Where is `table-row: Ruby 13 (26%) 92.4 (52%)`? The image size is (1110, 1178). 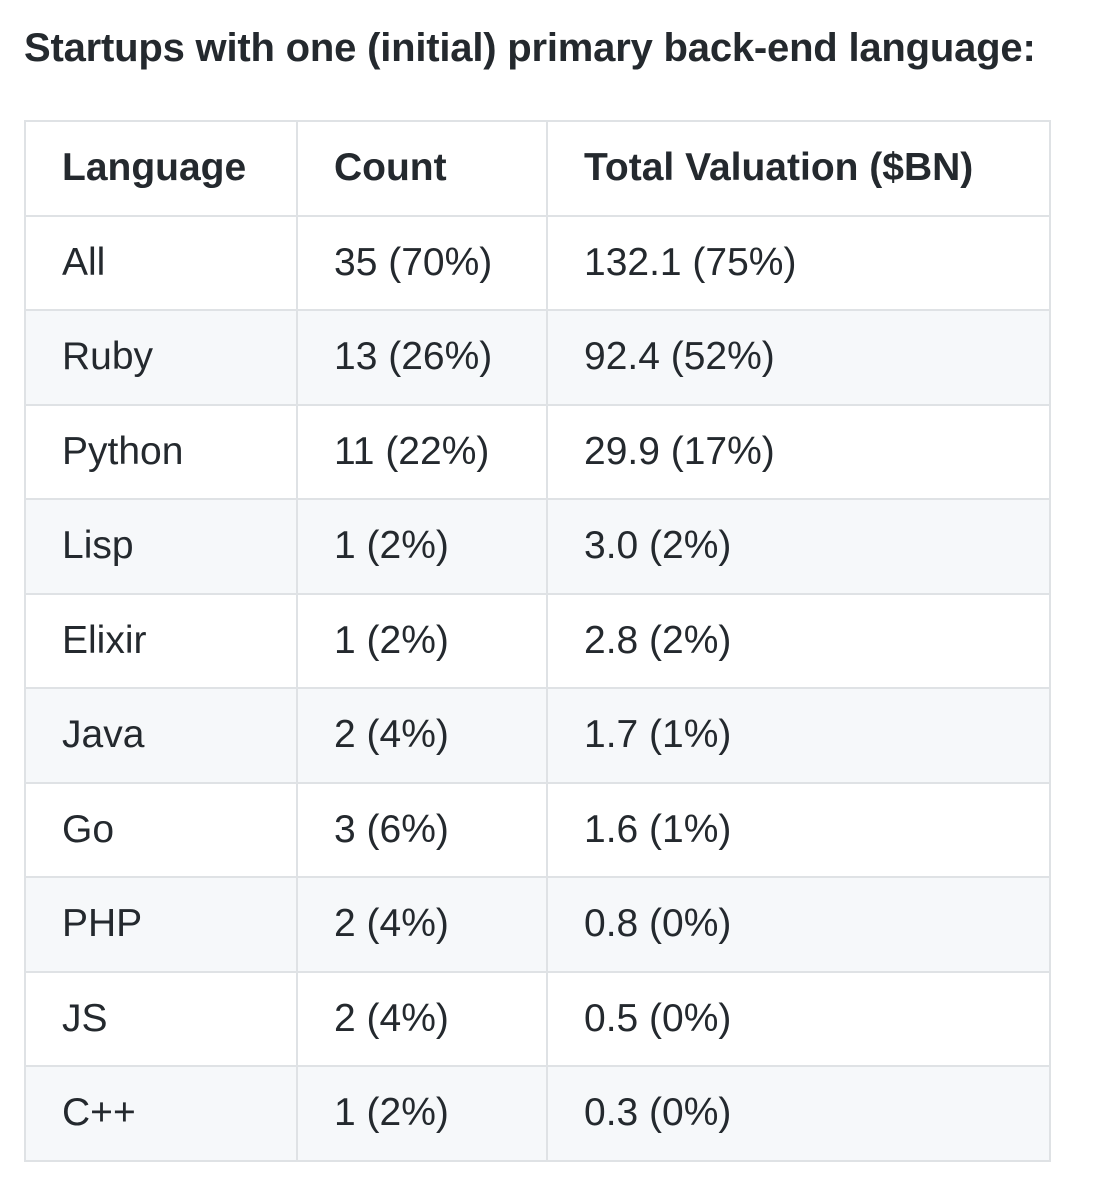
table-row: Ruby 13 (26%) 92.4 (52%) is located at coordinates (537, 357).